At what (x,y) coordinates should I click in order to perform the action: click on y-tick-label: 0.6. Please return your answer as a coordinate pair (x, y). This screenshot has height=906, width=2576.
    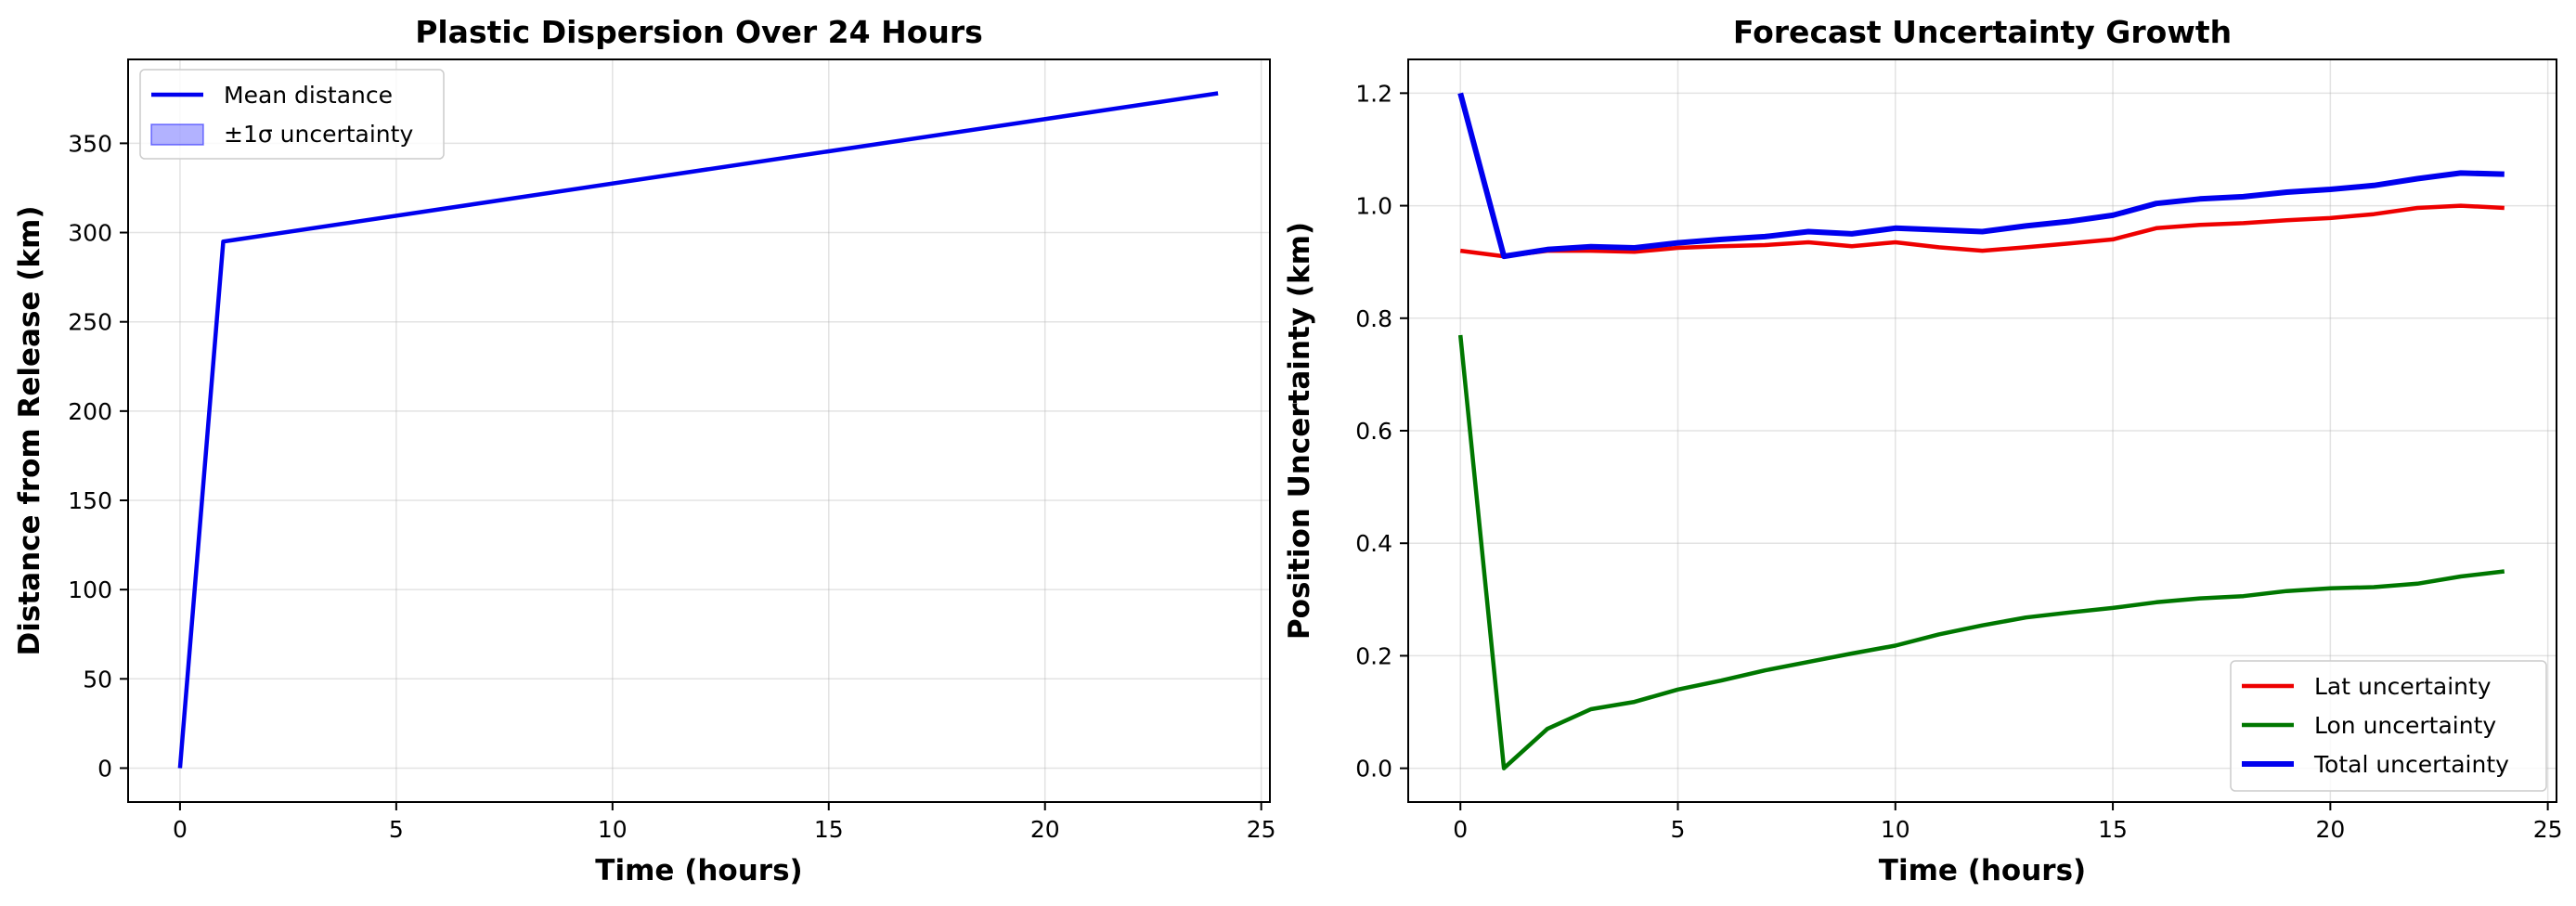
    Looking at the image, I should click on (1373, 431).